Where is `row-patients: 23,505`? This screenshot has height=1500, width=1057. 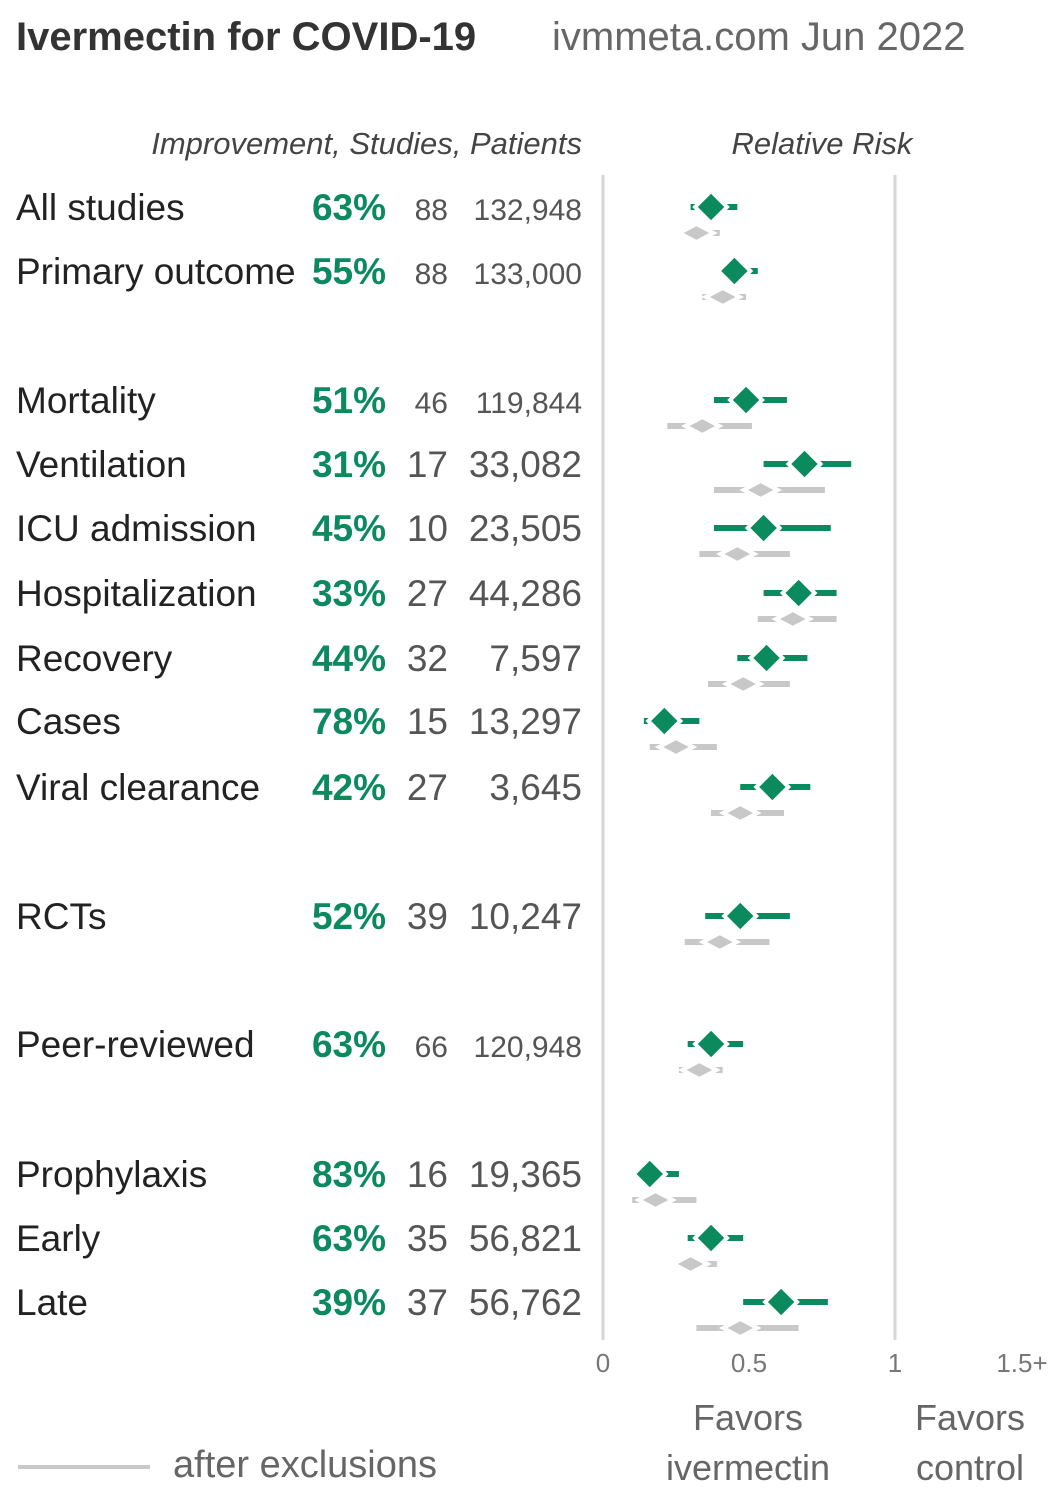
row-patients: 23,505 is located at coordinates (525, 528).